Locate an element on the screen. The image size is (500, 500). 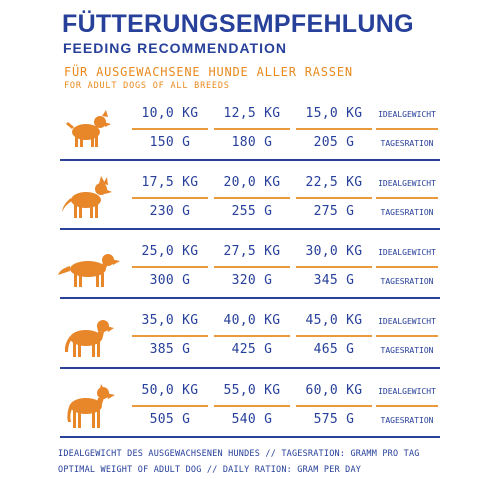
ration-cell: 275 G is located at coordinates (334, 211).